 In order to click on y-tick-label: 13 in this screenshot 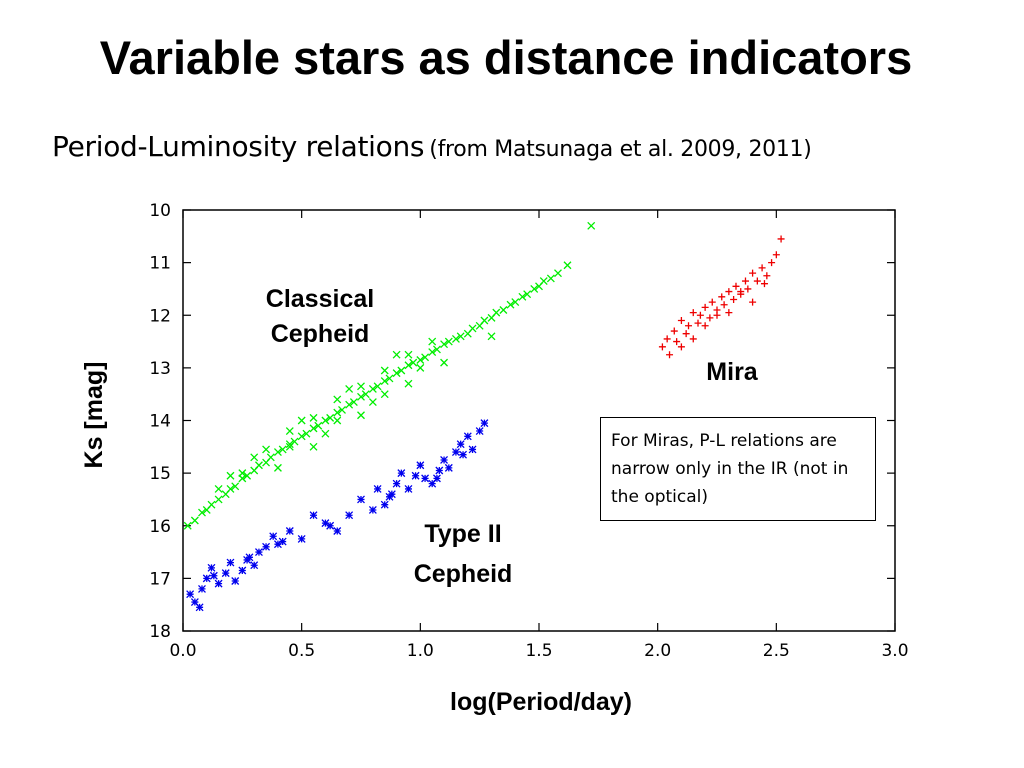, I will do `click(160, 369)`.